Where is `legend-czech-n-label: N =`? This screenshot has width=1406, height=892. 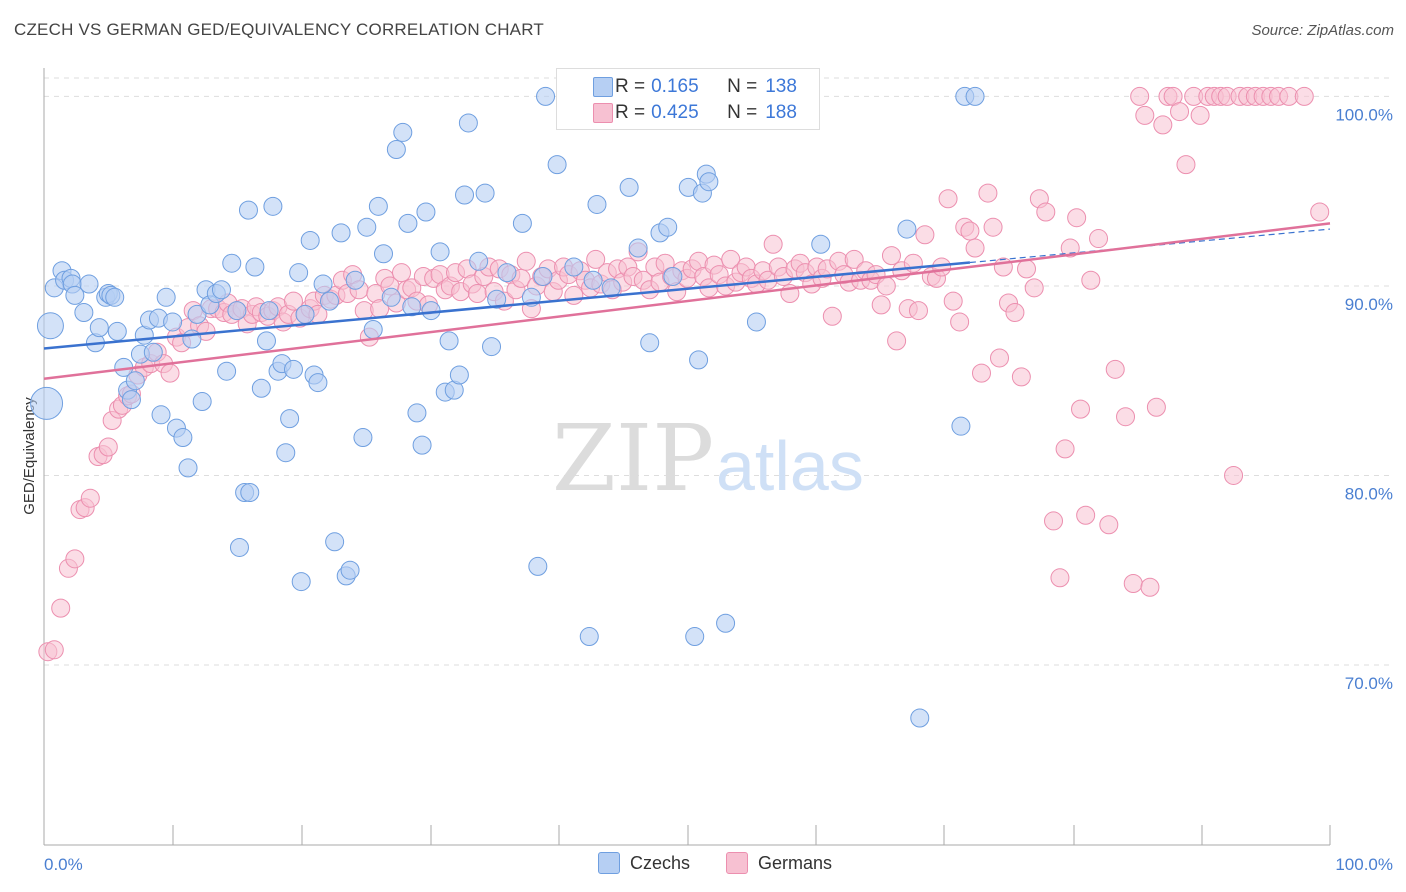
legend-czech-n-label: N = is located at coordinates (742, 86).